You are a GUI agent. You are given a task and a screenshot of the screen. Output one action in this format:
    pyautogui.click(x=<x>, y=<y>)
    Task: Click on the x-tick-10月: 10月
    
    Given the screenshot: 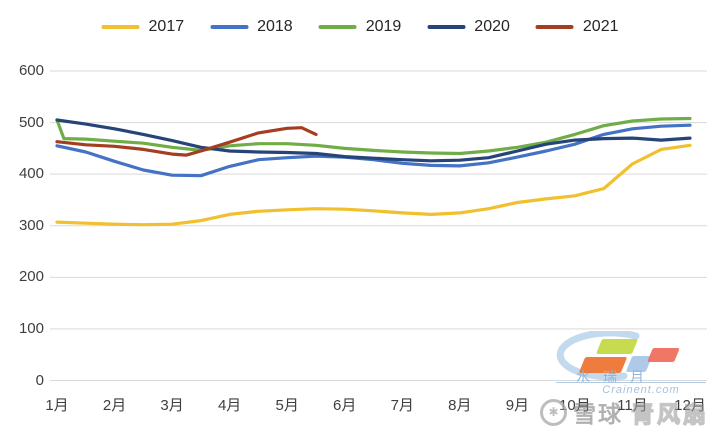 What is the action you would take?
    pyautogui.click(x=575, y=405)
    